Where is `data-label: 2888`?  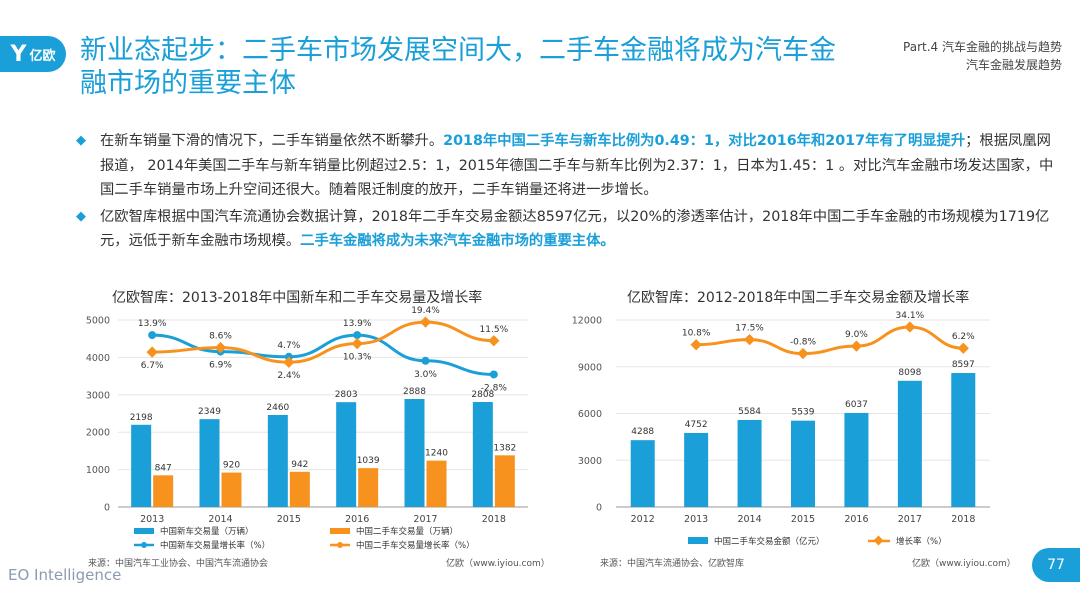 data-label: 2888 is located at coordinates (414, 392).